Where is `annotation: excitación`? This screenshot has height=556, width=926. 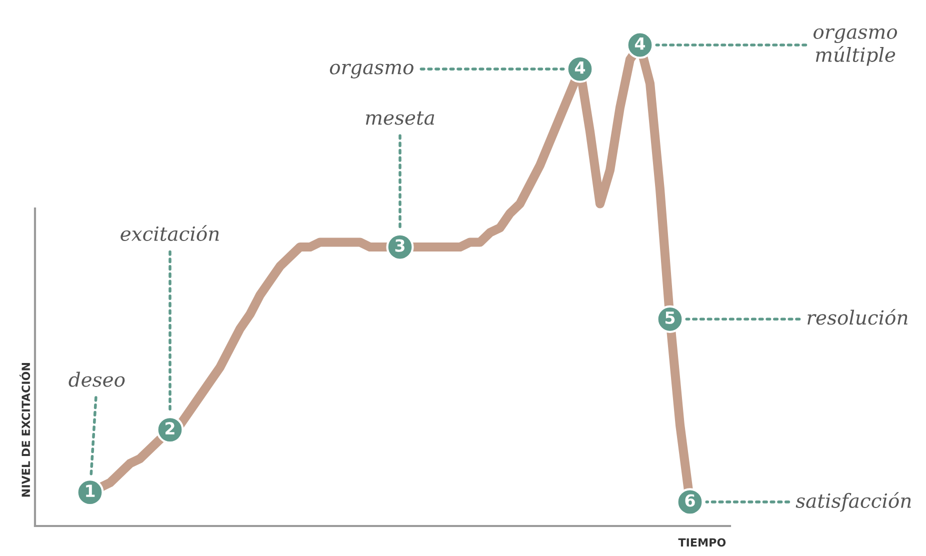
annotation: excitación is located at coordinates (169, 233).